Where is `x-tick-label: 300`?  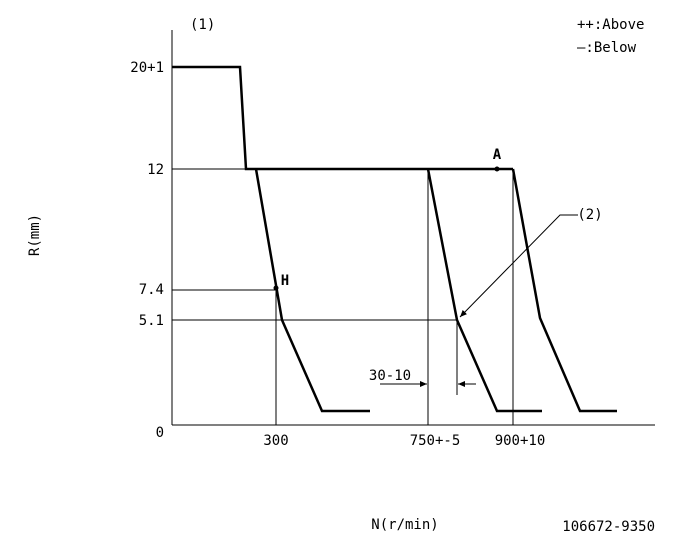
x-tick-label: 300 is located at coordinates (275, 441).